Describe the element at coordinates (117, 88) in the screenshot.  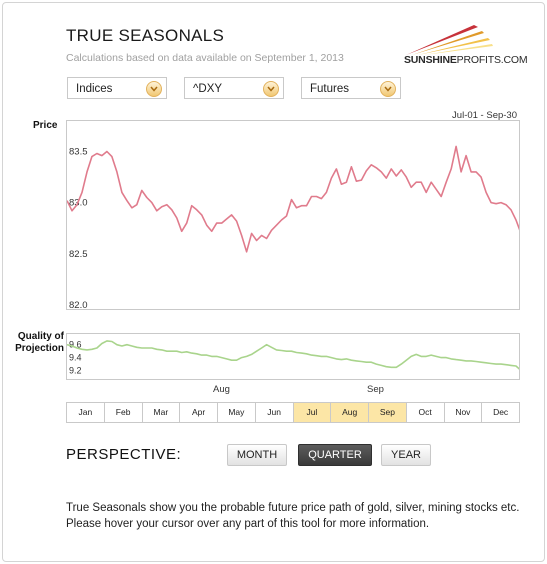
I see `market-select: Indices` at that location.